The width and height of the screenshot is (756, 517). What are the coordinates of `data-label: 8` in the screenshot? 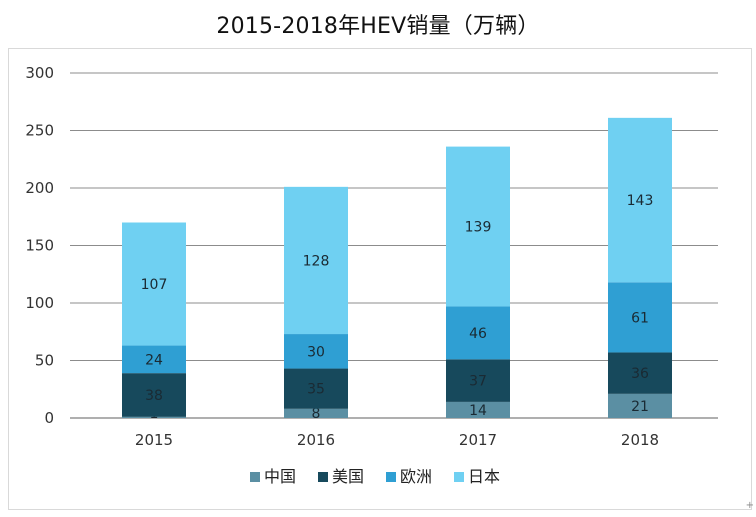 It's located at (316, 414).